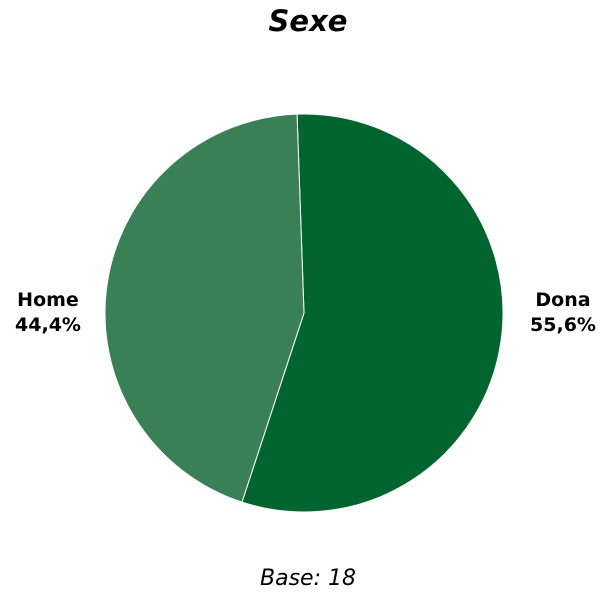 Image resolution: width=616 pixels, height=599 pixels. What do you see at coordinates (48, 325) in the screenshot?
I see `slice-value-home: 44,4%` at bounding box center [48, 325].